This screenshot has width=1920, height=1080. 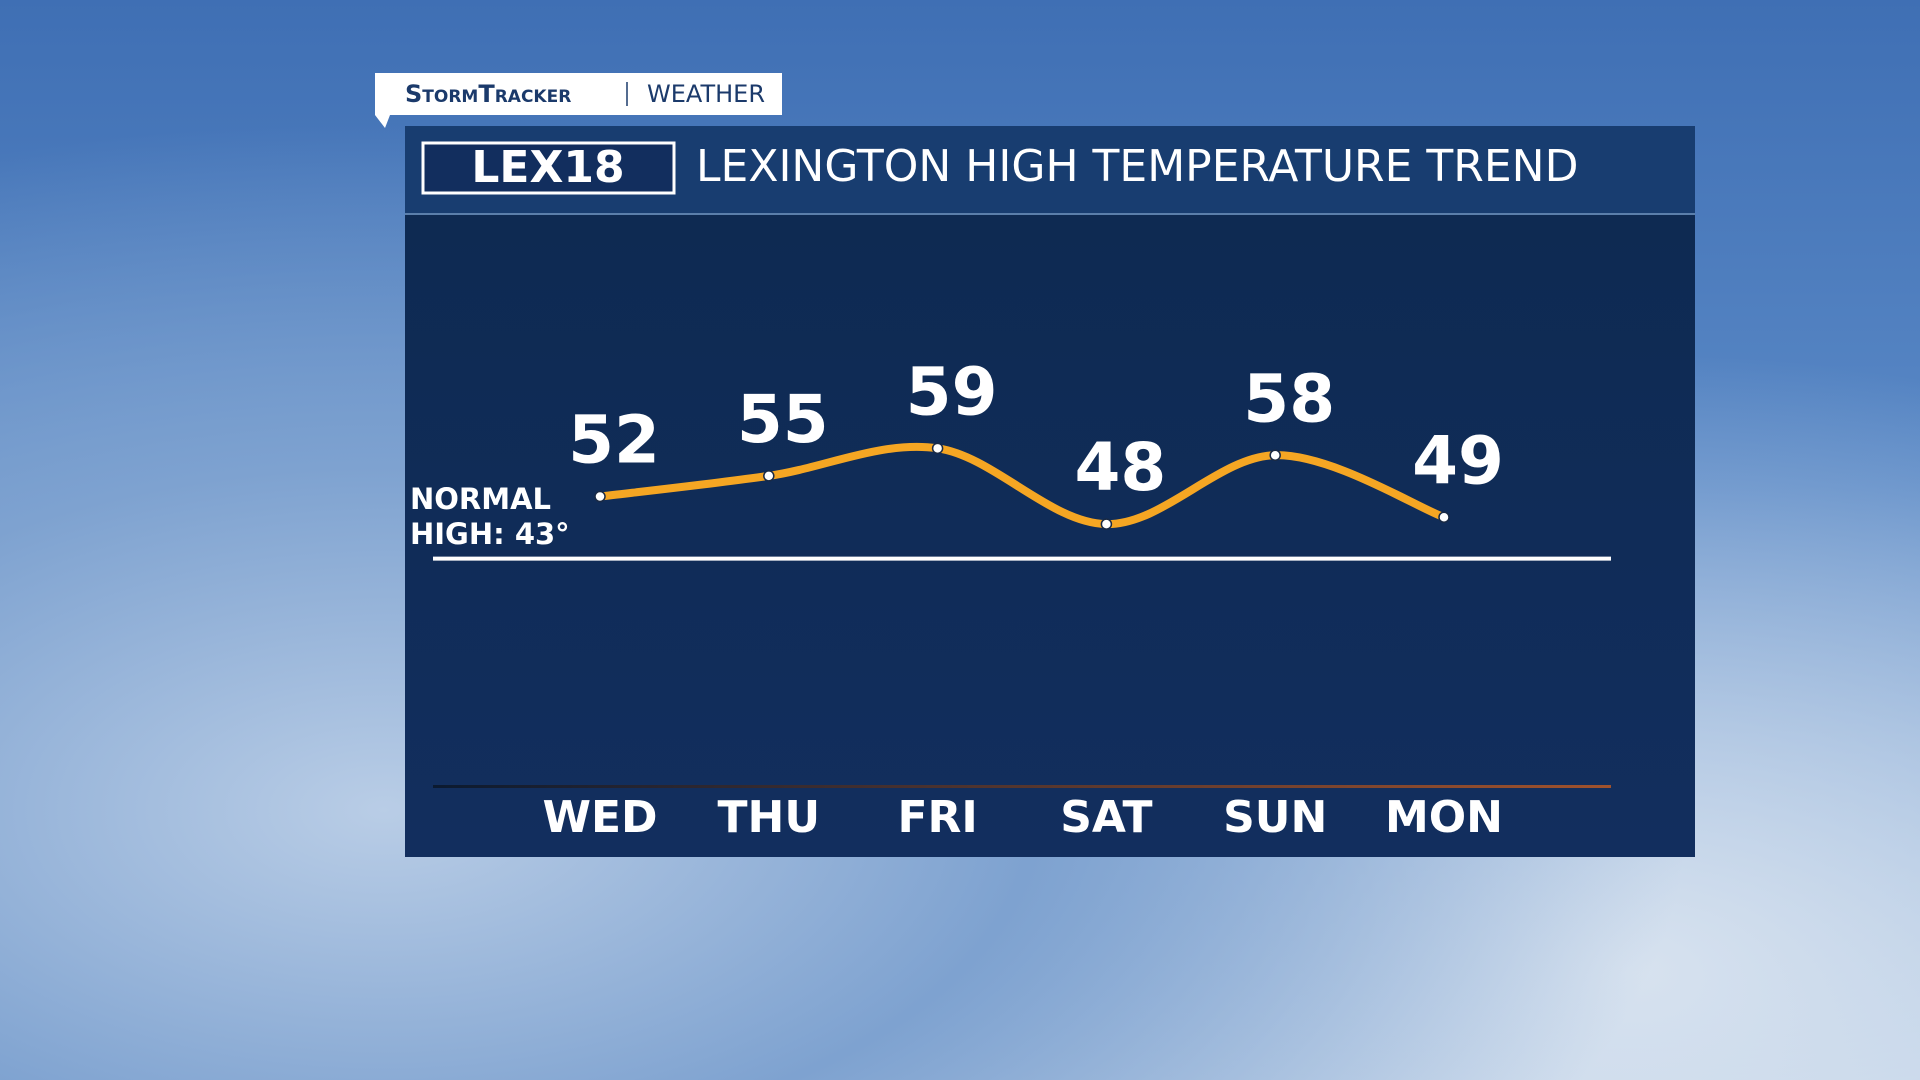 What do you see at coordinates (578, 100) in the screenshot?
I see `brand-tab` at bounding box center [578, 100].